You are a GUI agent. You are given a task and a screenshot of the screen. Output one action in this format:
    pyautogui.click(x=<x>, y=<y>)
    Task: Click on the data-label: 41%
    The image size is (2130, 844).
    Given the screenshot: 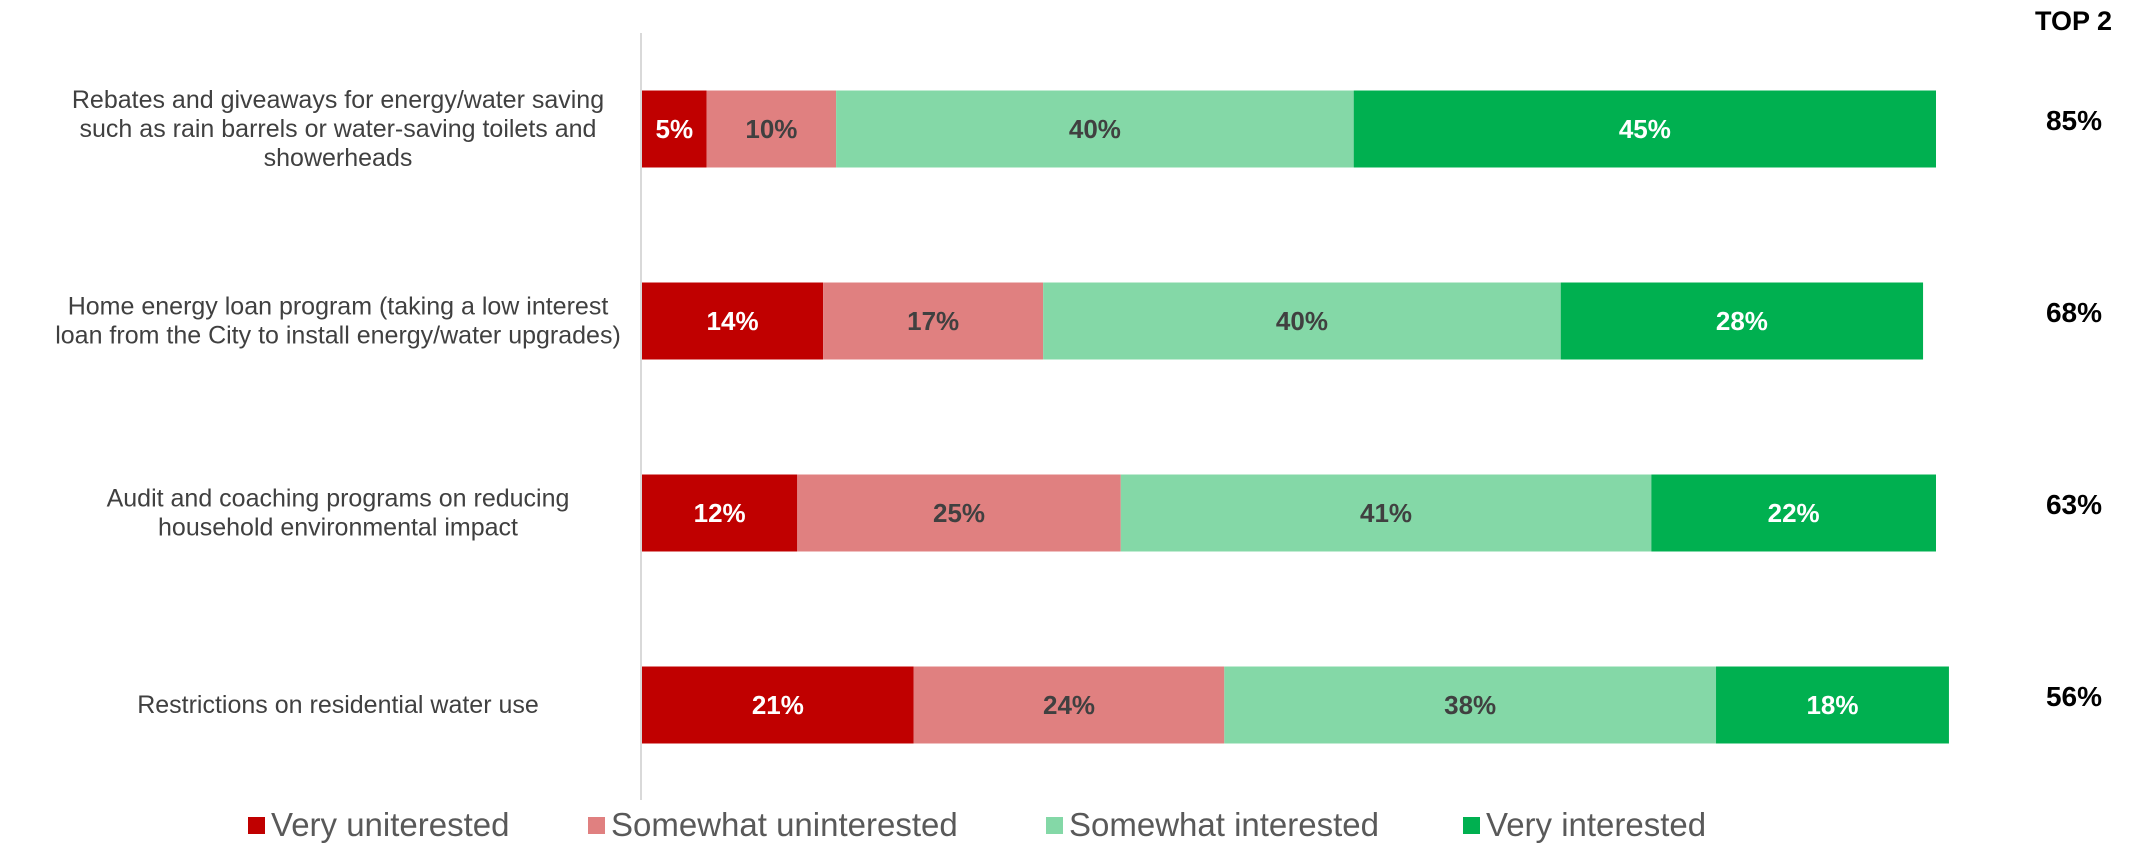 What is the action you would take?
    pyautogui.click(x=1386, y=513)
    